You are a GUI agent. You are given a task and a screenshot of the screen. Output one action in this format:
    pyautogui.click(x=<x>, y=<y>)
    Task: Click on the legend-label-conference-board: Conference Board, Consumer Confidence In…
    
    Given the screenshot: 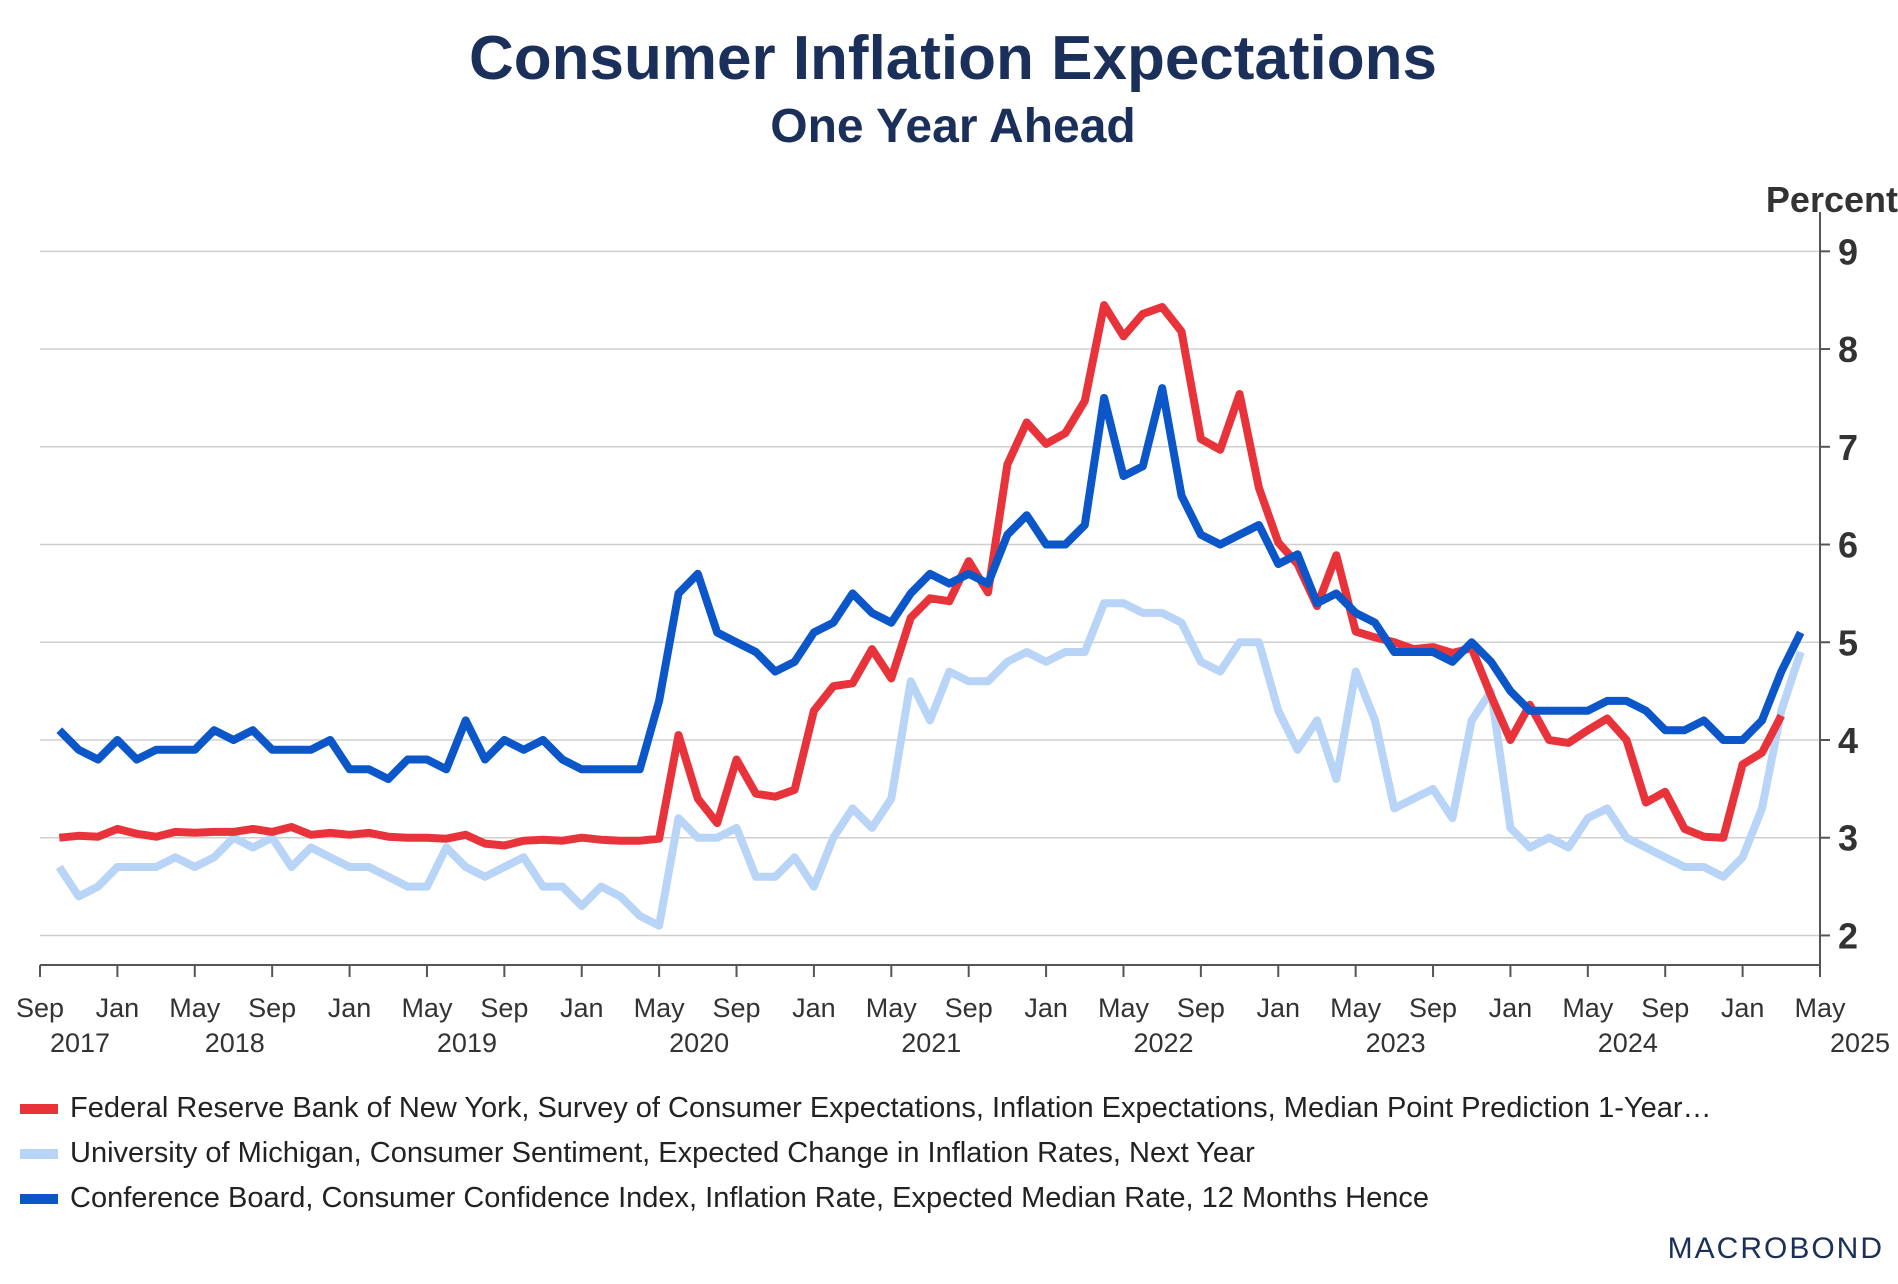 What is the action you would take?
    pyautogui.click(x=749, y=1198)
    